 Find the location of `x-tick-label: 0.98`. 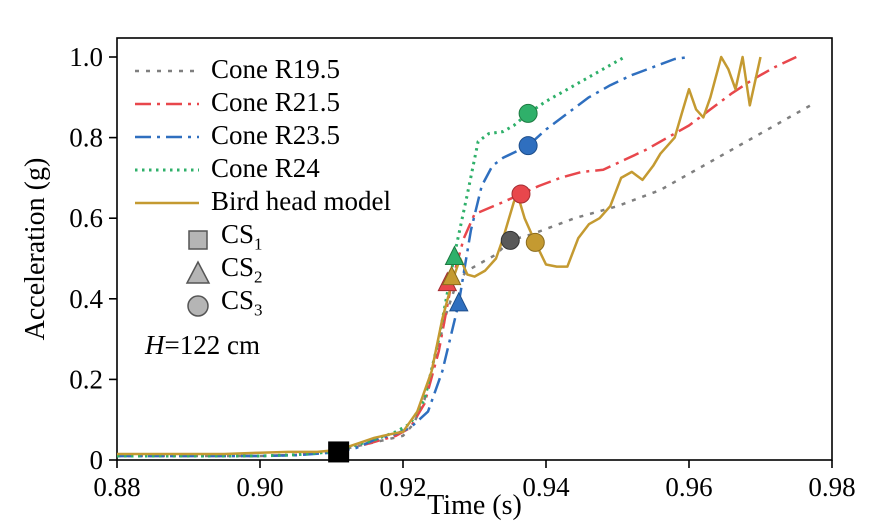

x-tick-label: 0.98 is located at coordinates (831, 487).